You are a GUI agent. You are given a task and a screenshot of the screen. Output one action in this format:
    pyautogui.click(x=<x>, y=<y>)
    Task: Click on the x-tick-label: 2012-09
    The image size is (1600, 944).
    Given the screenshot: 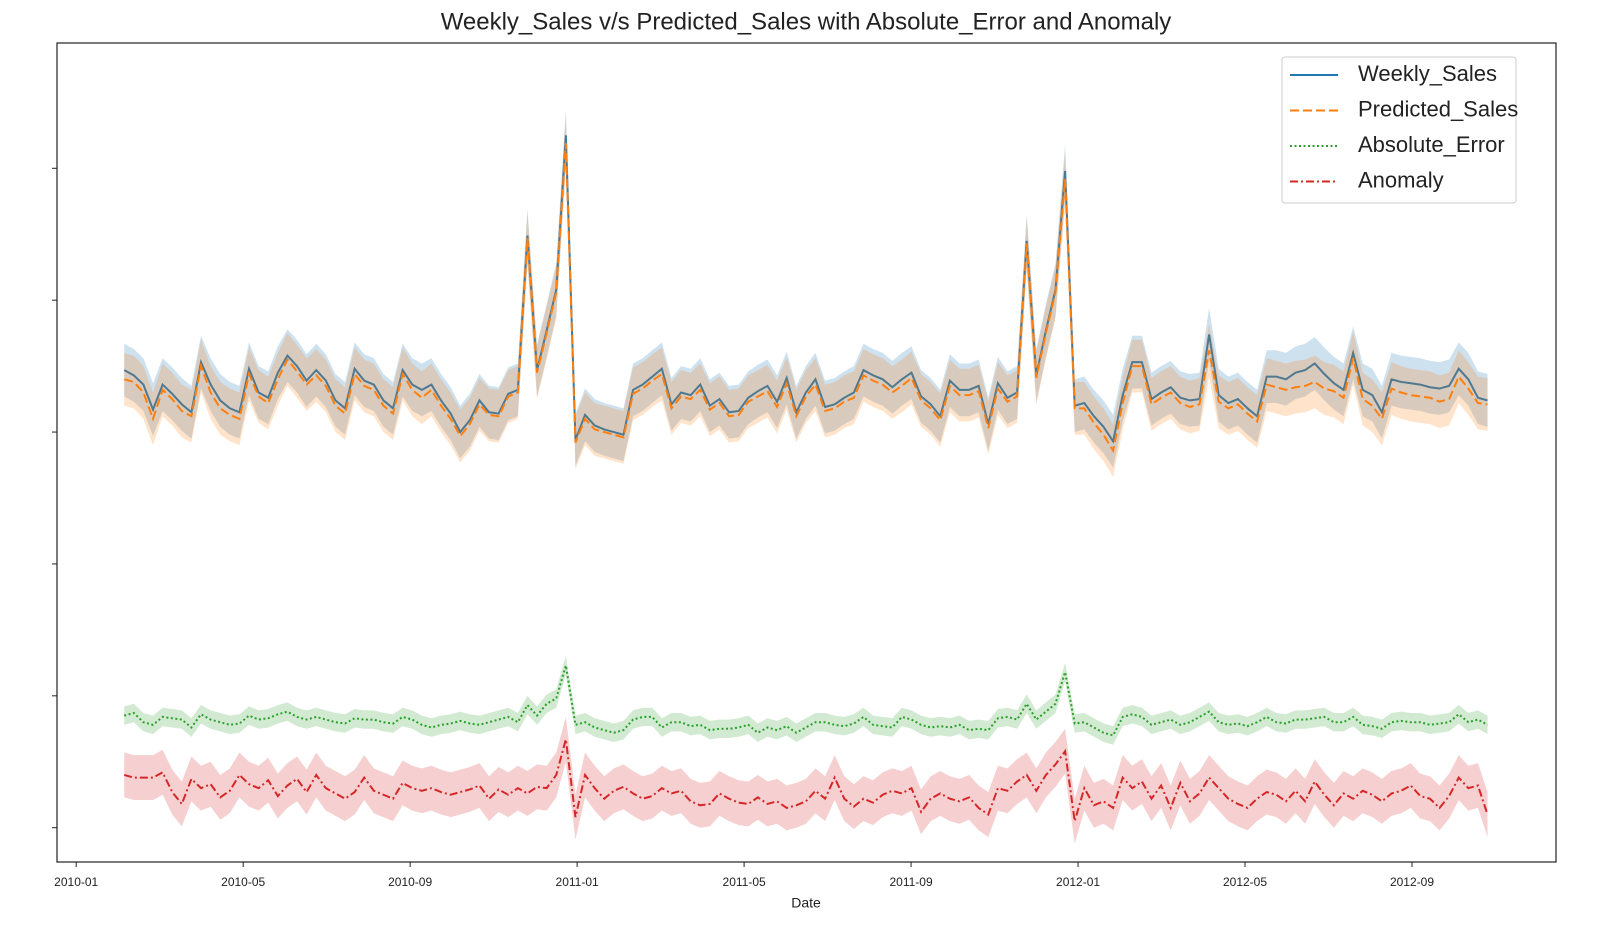 What is the action you would take?
    pyautogui.click(x=1412, y=882)
    